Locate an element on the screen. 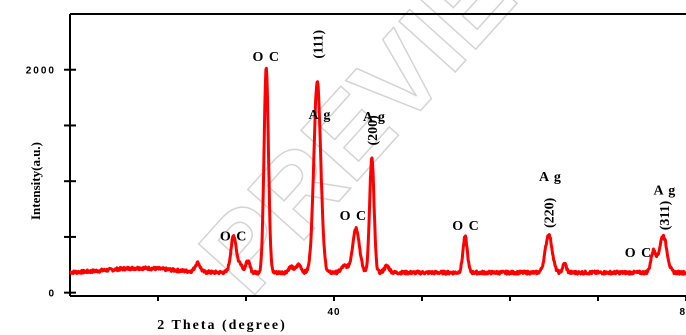 The height and width of the screenshot is (335, 686). peak-index-label: (311) is located at coordinates (665, 215).